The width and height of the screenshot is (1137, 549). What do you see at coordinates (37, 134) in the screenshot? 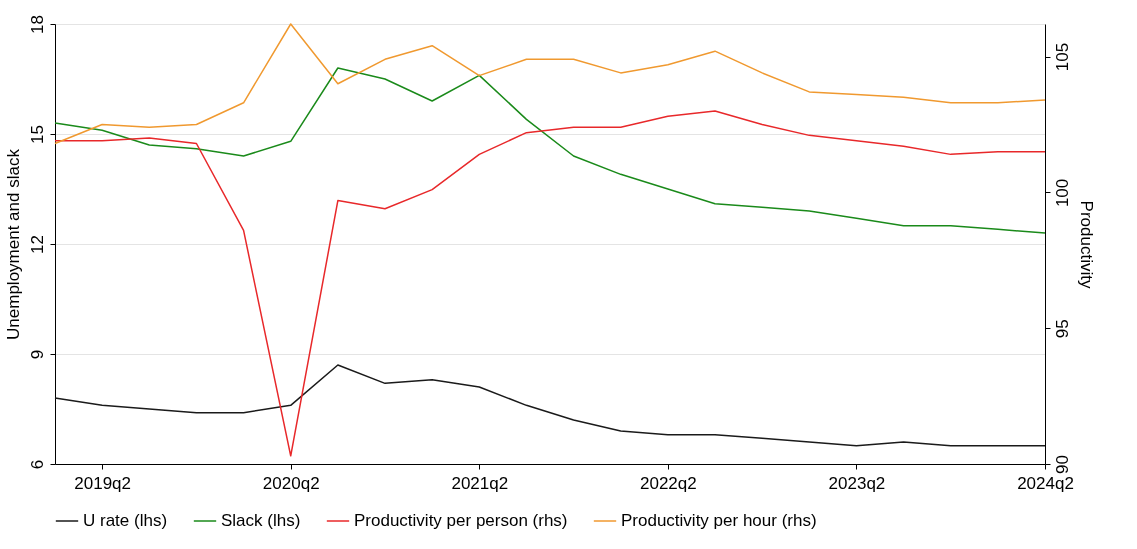
I see `y-tick-label: 15` at bounding box center [37, 134].